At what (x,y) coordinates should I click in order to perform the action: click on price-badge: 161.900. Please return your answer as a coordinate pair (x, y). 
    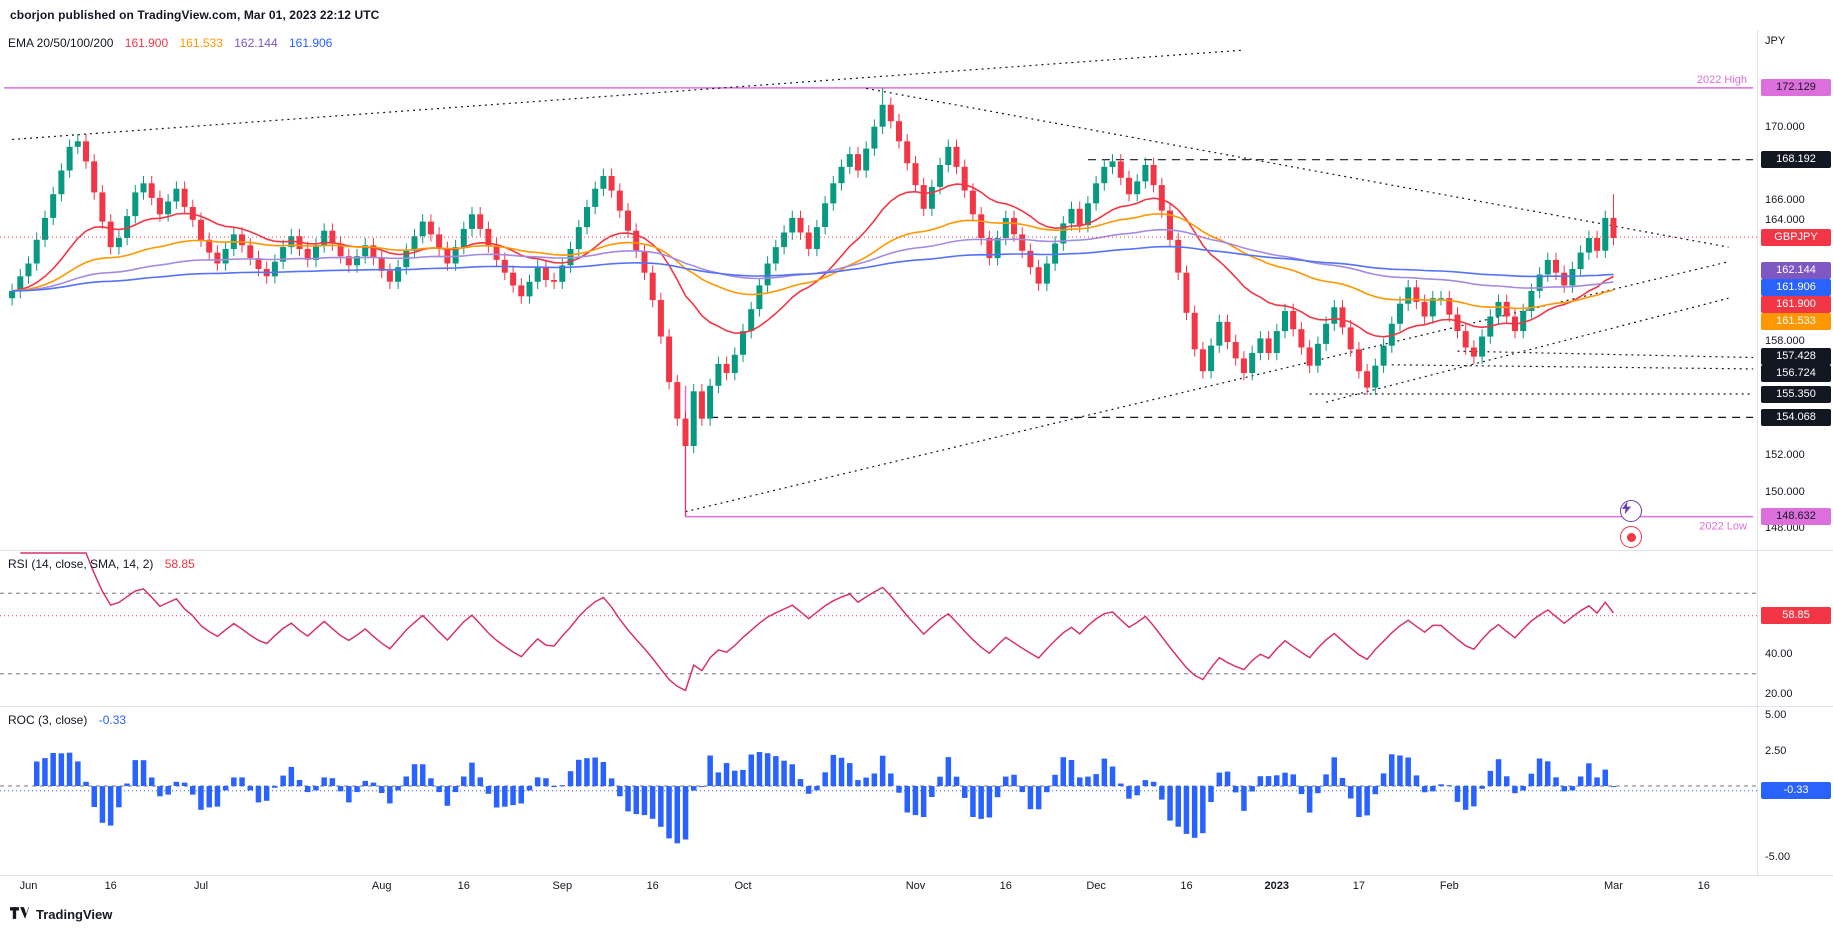
    Looking at the image, I should click on (1796, 304).